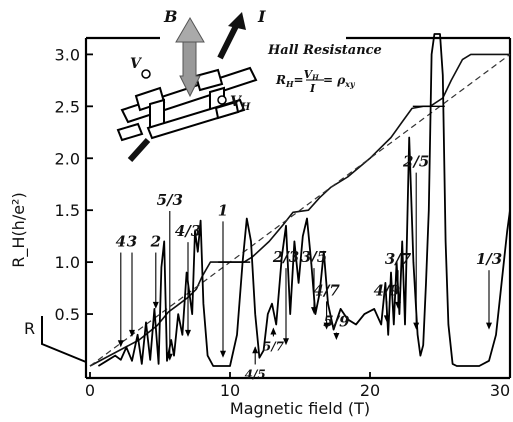  Describe the element at coordinates (415, 162) in the screenshot. I see `fraction-label: 2/5` at that location.